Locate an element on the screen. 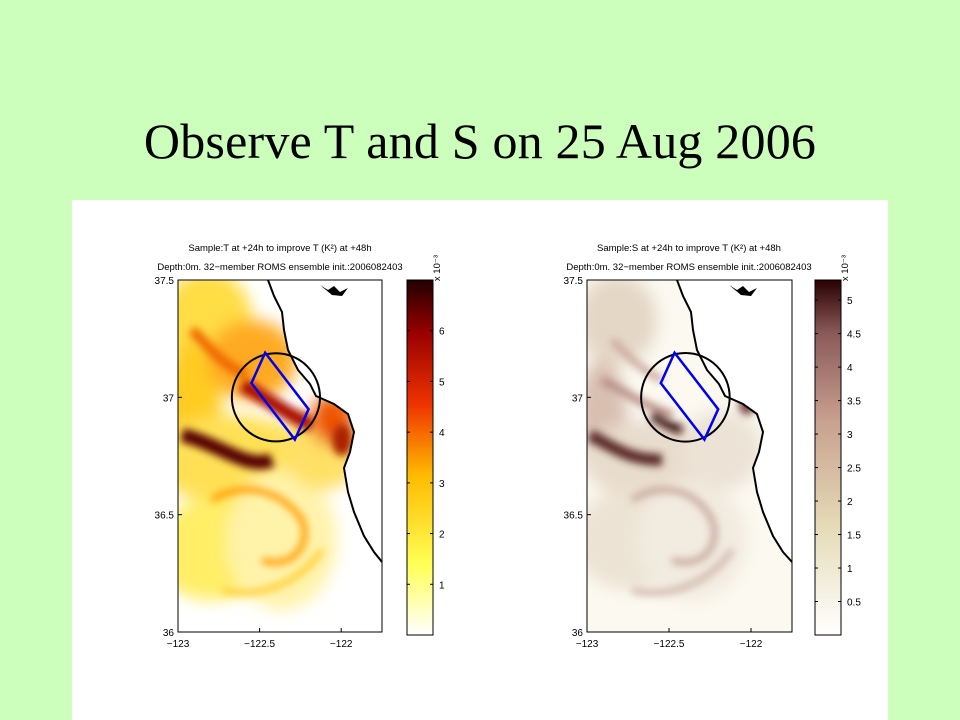 The width and height of the screenshot is (960, 720). colorbar-tick-label: 3.5 is located at coordinates (854, 402).